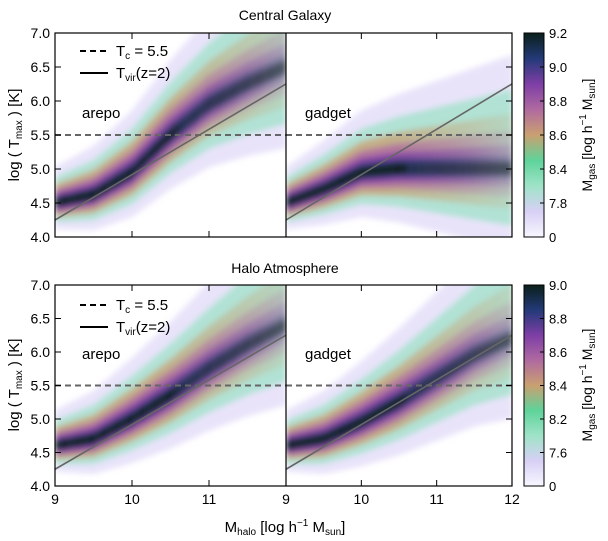 The width and height of the screenshot is (608, 541). I want to click on heatmap-halo-gadget, so click(399, 379).